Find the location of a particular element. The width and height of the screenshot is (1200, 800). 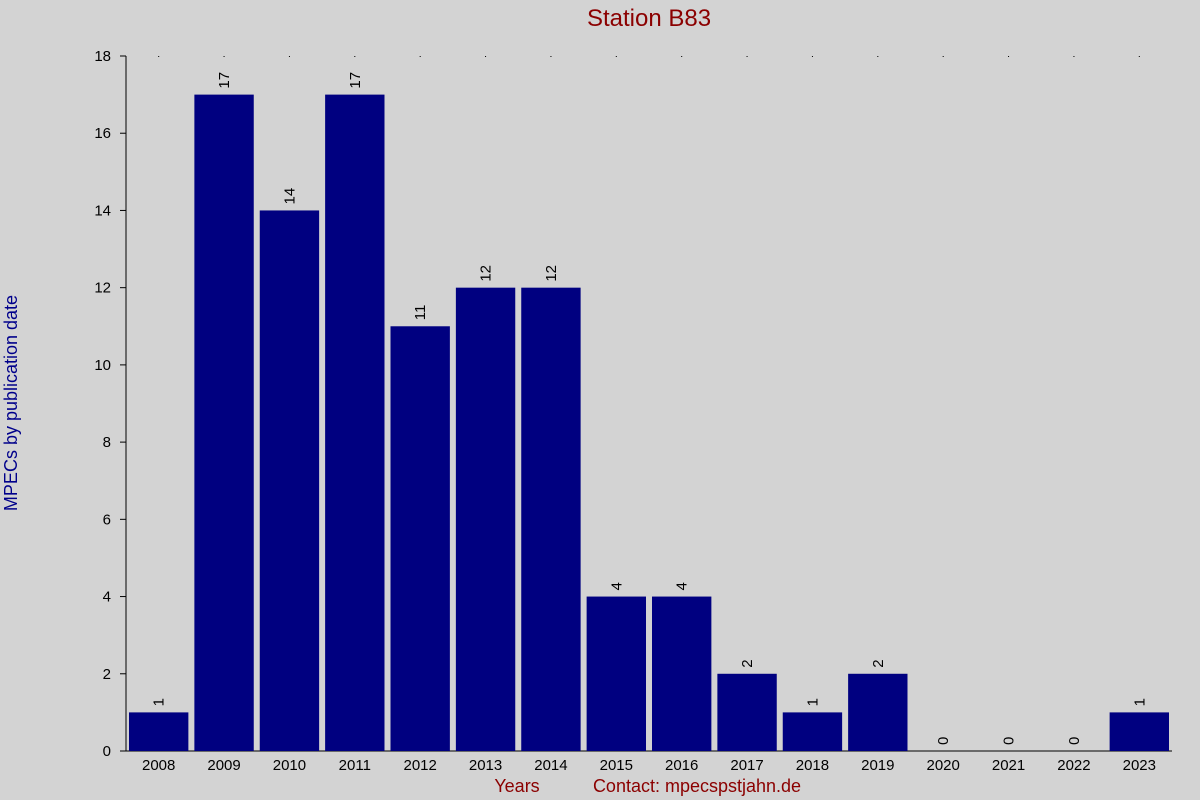

x-tick-label: 2015 is located at coordinates (616, 765).